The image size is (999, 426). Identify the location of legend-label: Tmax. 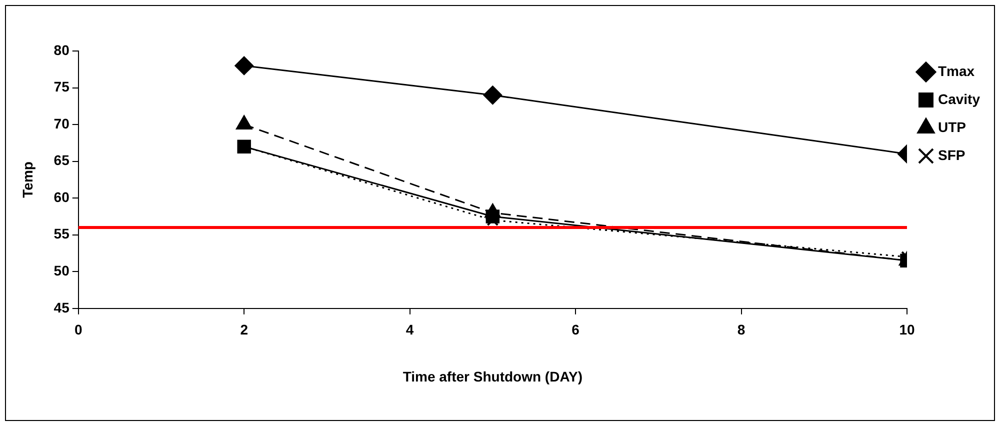
(956, 70).